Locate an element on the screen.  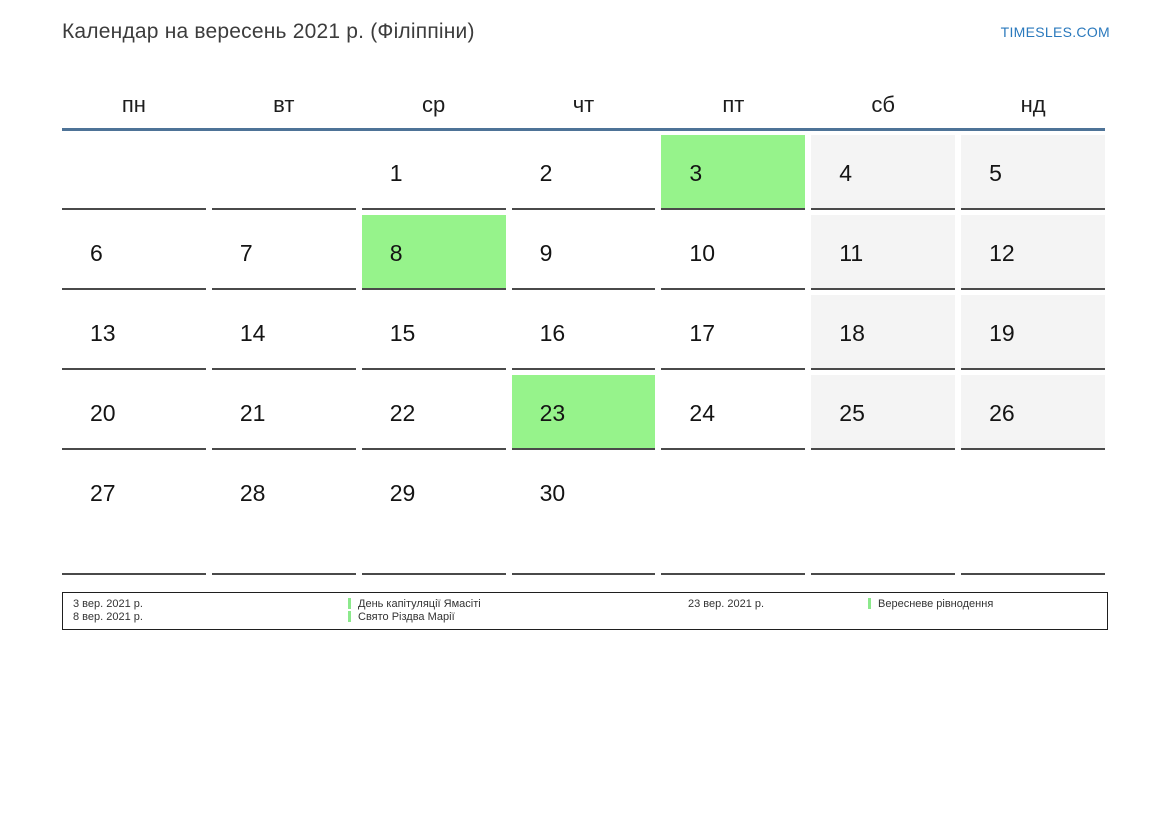
day-cell-21: 21 is located at coordinates (283, 412).